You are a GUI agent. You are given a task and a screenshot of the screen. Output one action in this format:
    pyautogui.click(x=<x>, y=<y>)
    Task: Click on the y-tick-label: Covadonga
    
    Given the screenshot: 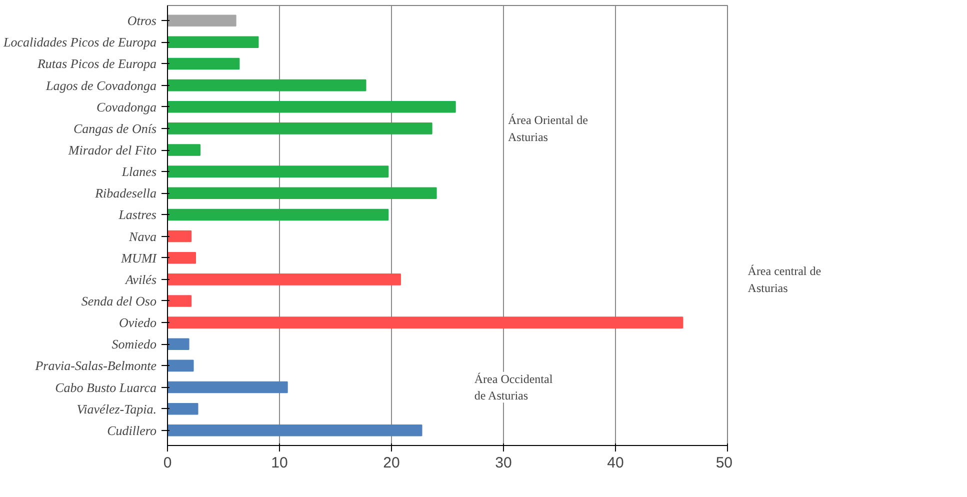 What is the action you would take?
    pyautogui.click(x=126, y=106)
    